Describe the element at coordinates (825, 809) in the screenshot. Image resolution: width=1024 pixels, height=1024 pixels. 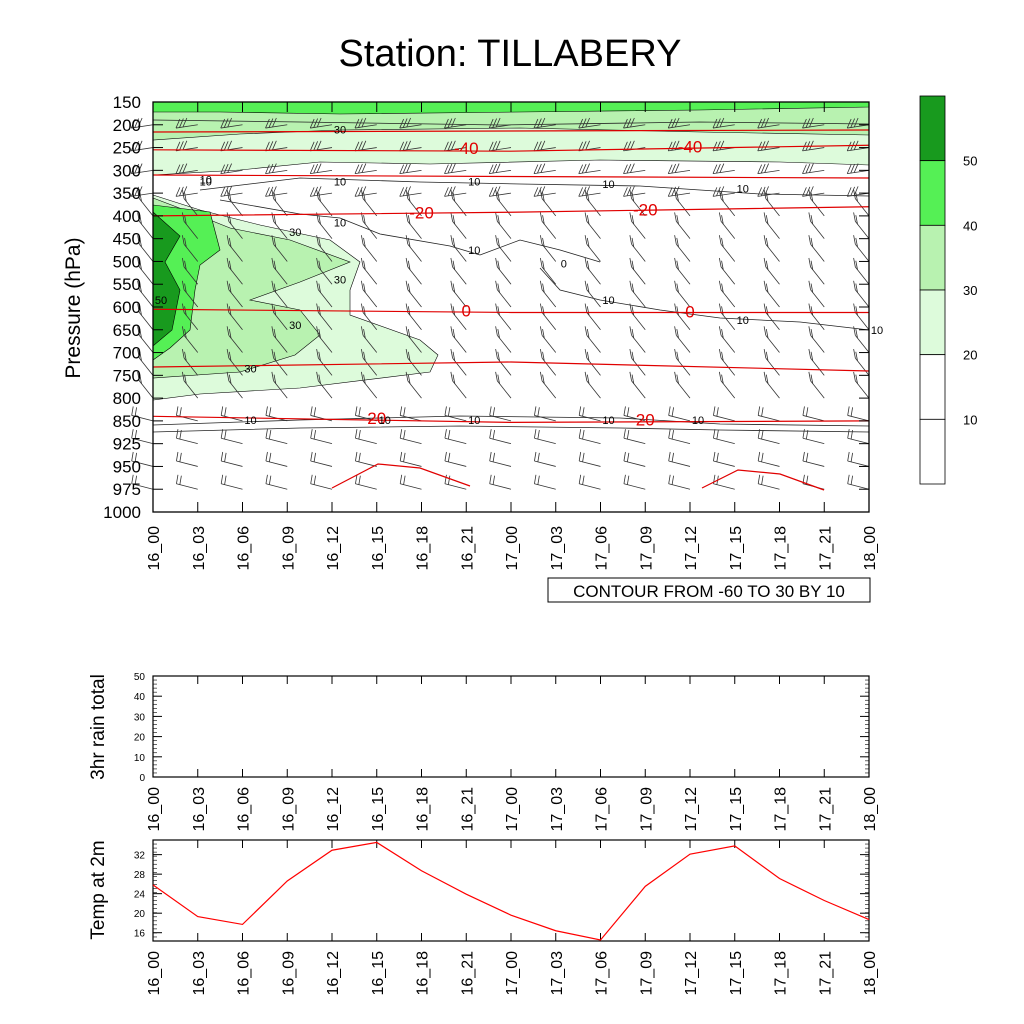
I see `rain-xtick-label: 17_21` at that location.